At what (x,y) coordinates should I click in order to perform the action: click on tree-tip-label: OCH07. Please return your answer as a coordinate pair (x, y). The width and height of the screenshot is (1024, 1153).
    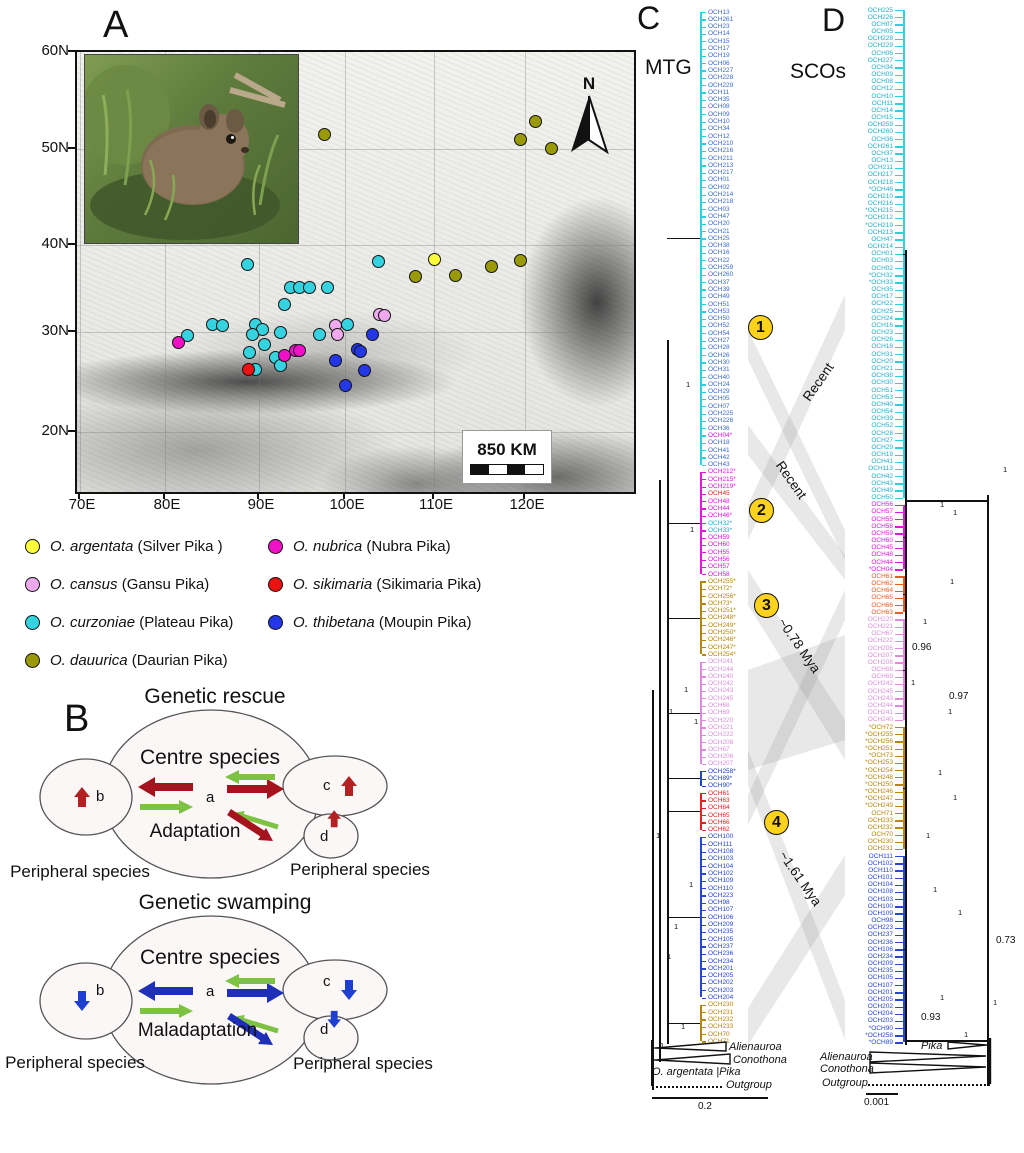
    Looking at the image, I should click on (719, 406).